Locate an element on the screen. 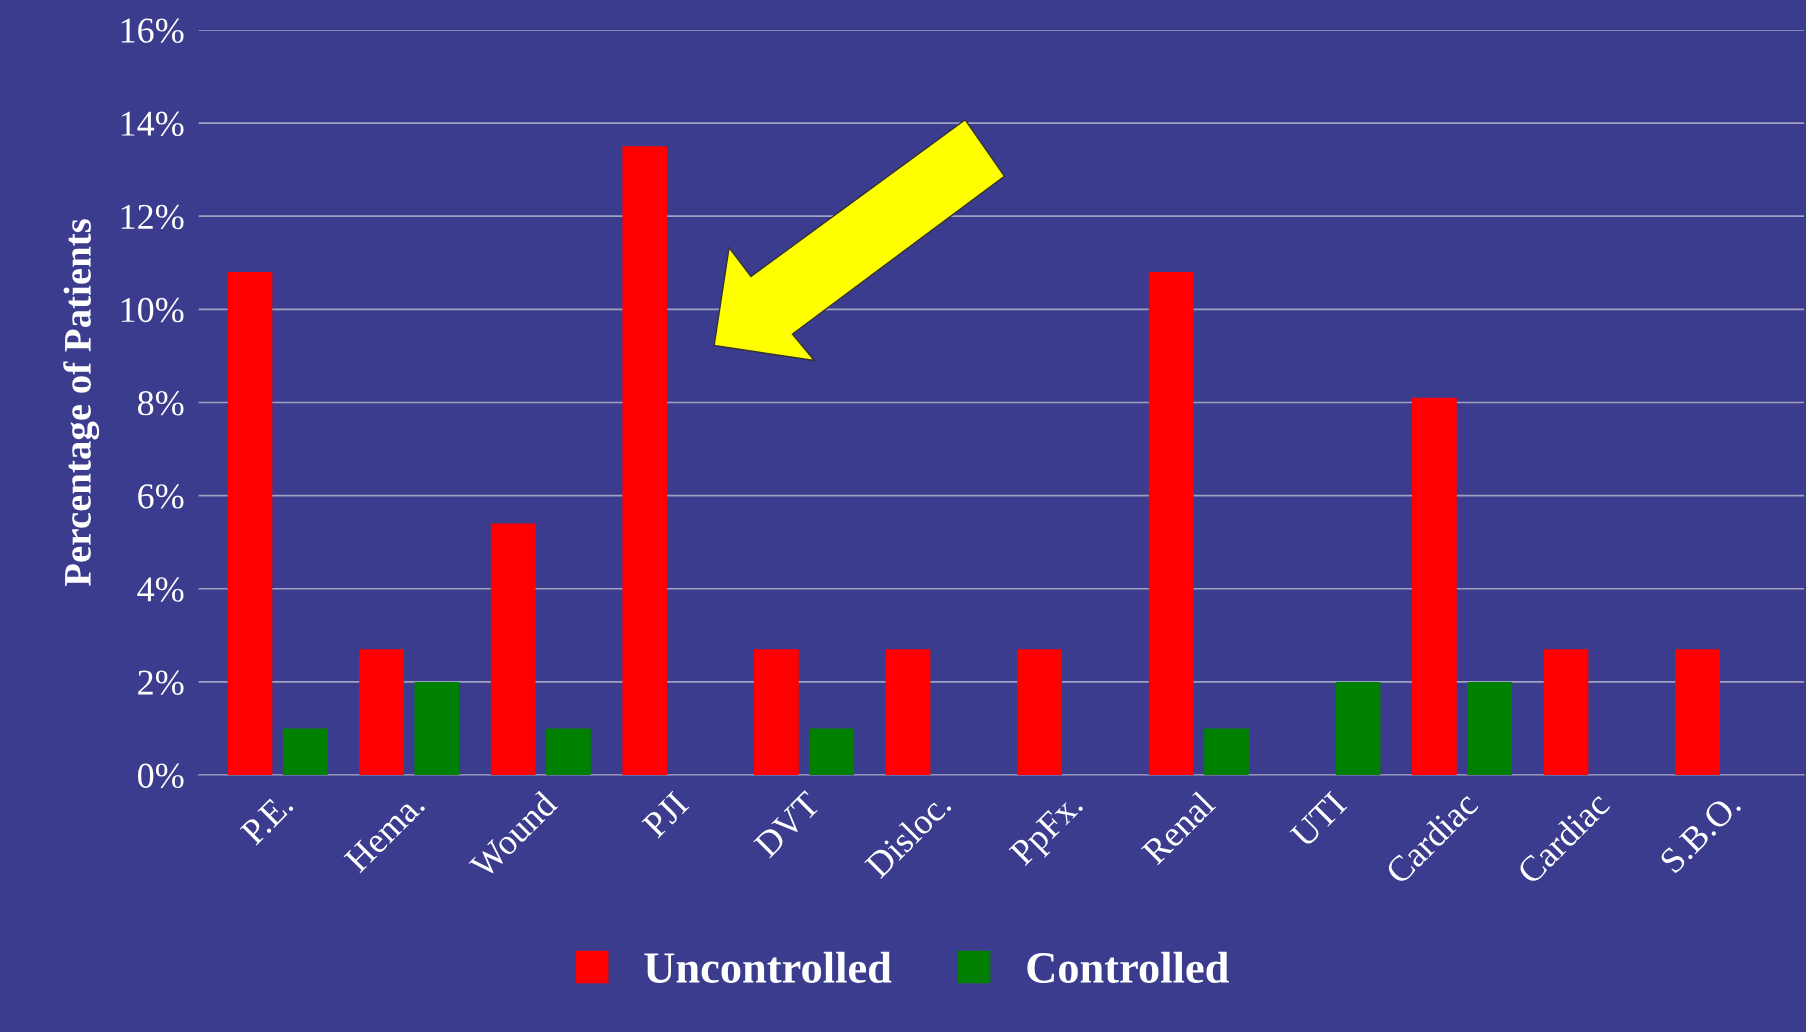 Image resolution: width=1806 pixels, height=1032 pixels. x-tick-label: P.E. is located at coordinates (267, 818).